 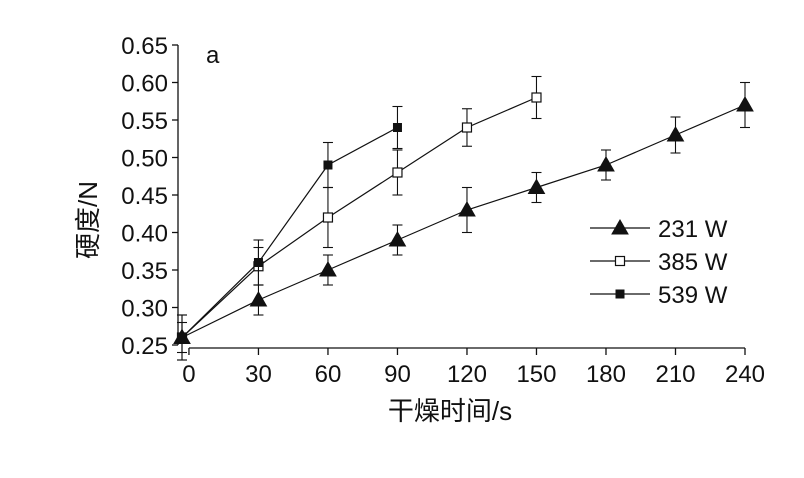 What do you see at coordinates (397, 374) in the screenshot?
I see `x-tick-label: 90` at bounding box center [397, 374].